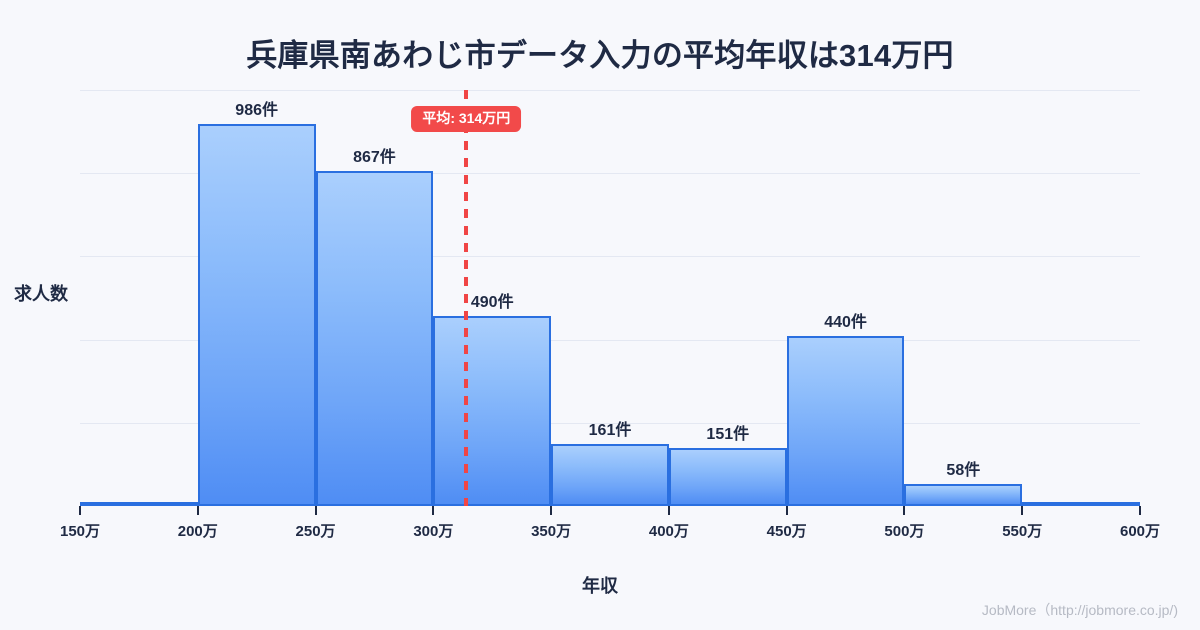  I want to click on x-axis-tick-label: 200万, so click(197, 531).